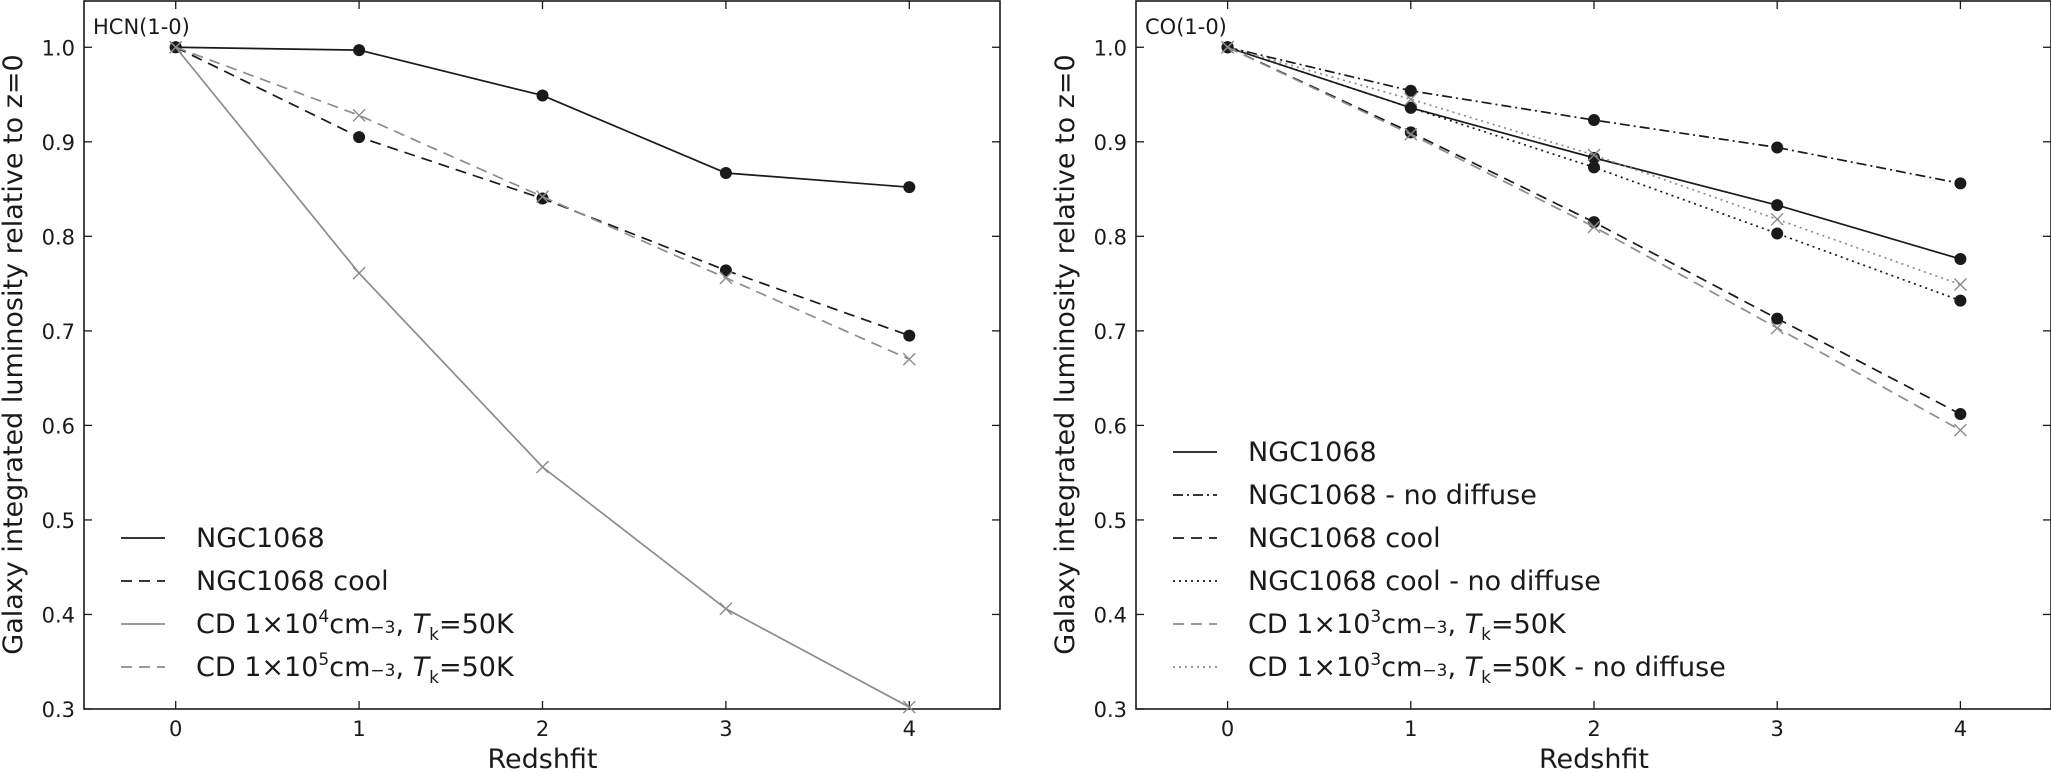 The width and height of the screenshot is (2051, 773). I want to click on y-tick-label: 0.6, so click(58, 426).